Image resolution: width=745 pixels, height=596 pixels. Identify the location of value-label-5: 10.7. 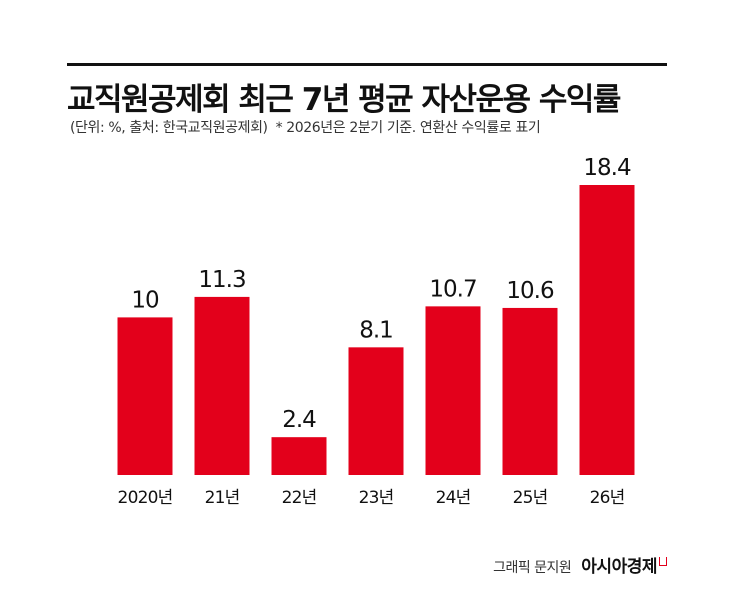
(452, 289).